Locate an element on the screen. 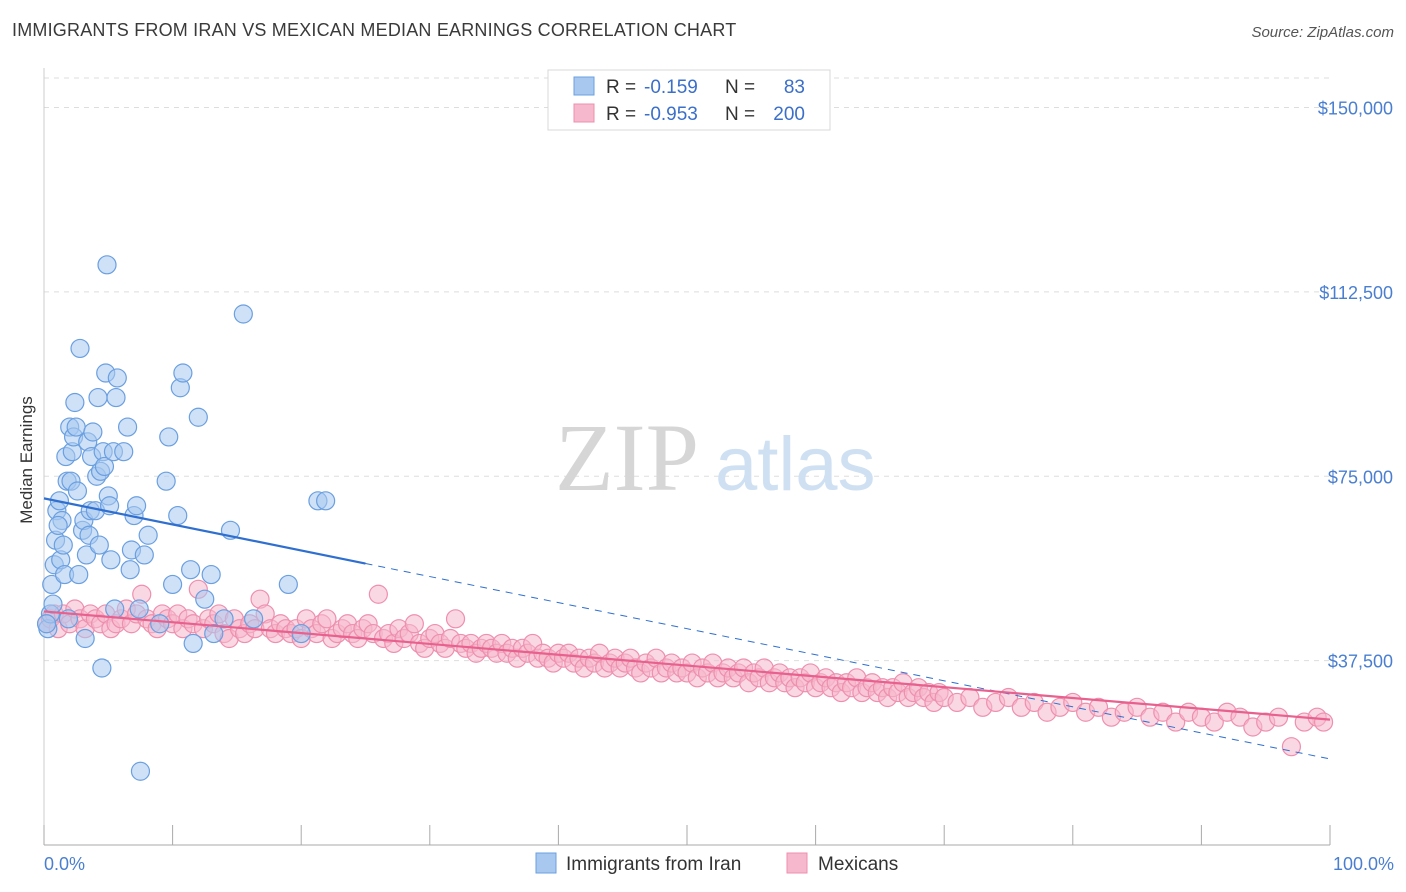 This screenshot has width=1406, height=892. legend-n-value-iran: 83 is located at coordinates (794, 87).